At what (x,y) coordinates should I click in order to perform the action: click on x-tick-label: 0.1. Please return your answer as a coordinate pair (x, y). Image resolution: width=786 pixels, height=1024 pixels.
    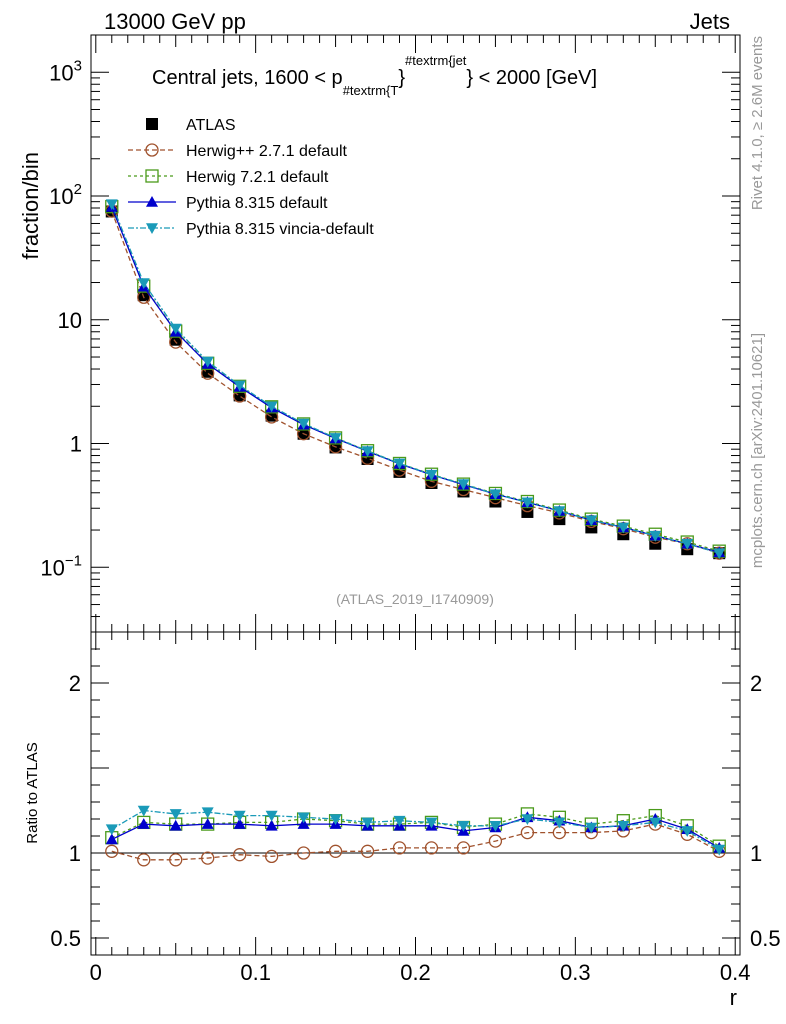
    Looking at the image, I should click on (255, 972).